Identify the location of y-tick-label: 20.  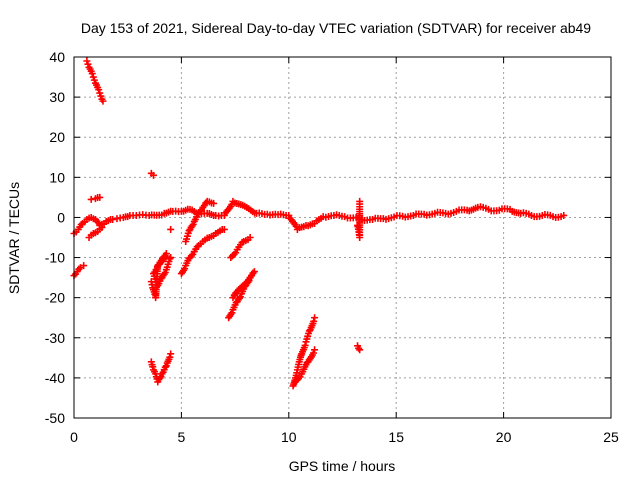
(57, 137).